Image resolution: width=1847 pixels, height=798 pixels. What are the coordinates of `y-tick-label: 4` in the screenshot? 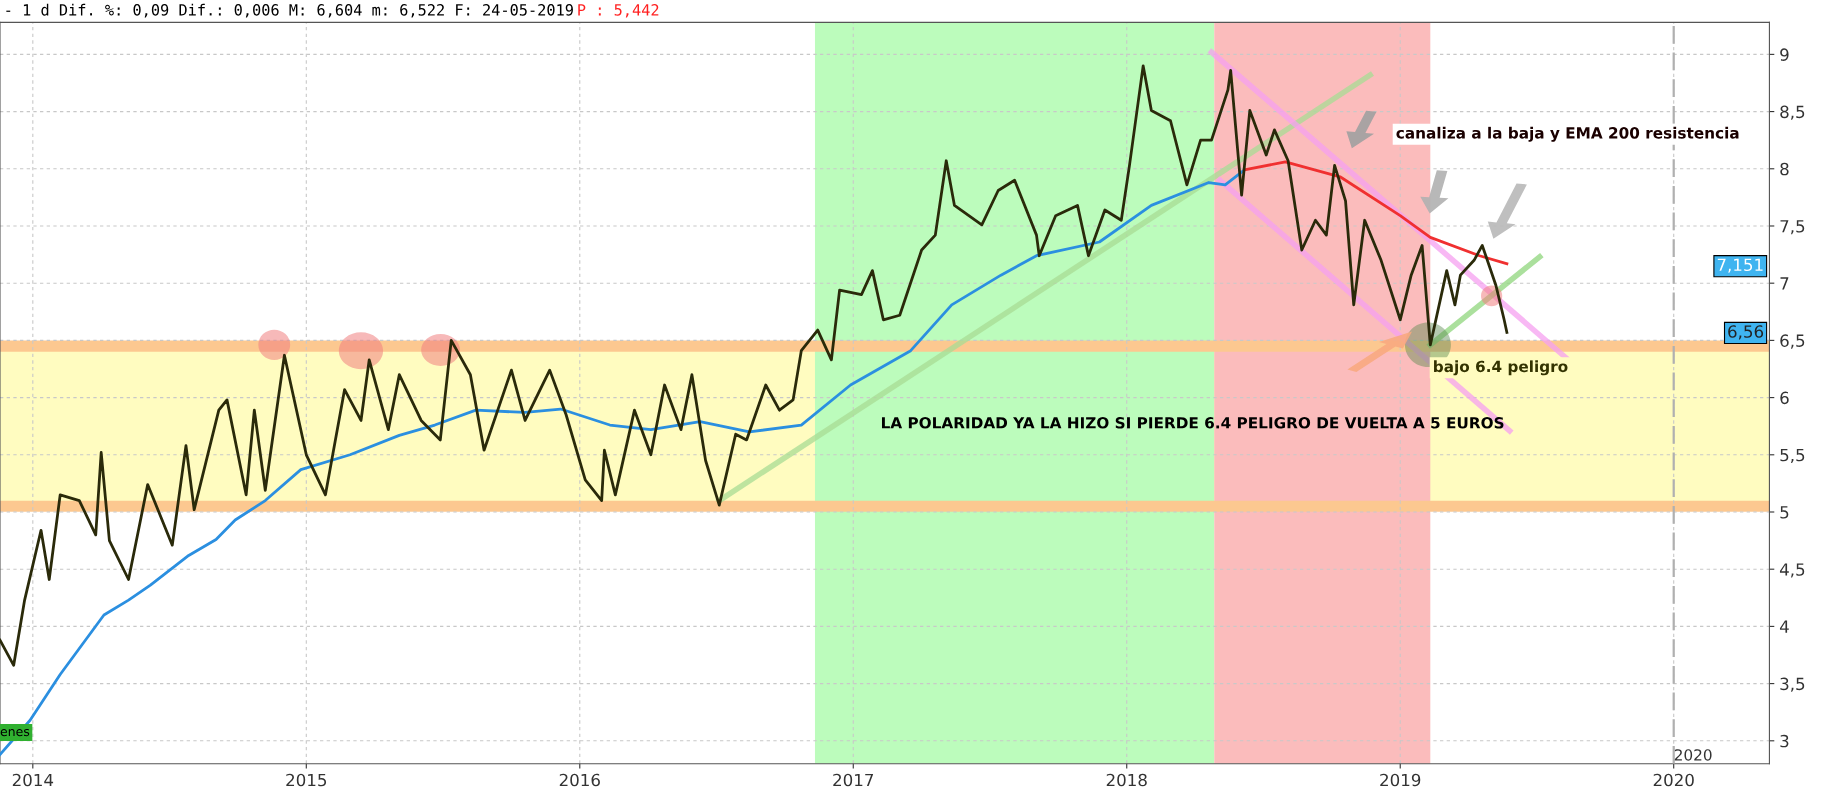 It's located at (1784, 626).